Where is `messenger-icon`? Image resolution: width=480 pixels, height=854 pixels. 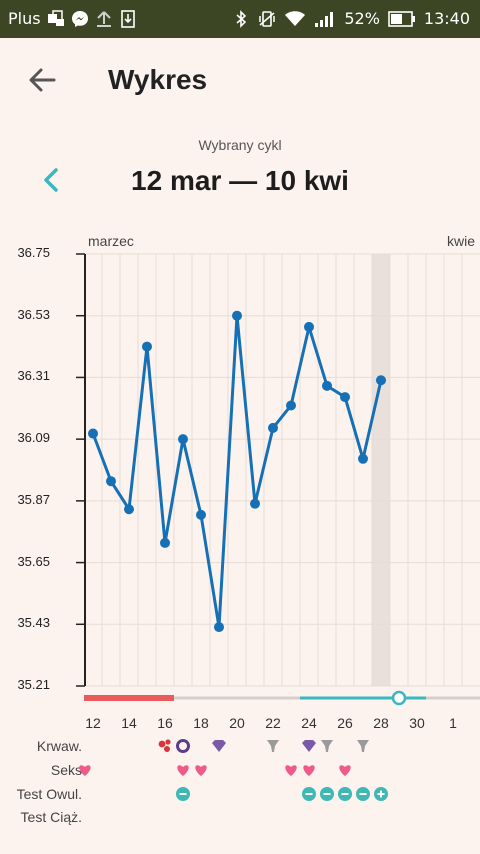
messenger-icon is located at coordinates (79, 18).